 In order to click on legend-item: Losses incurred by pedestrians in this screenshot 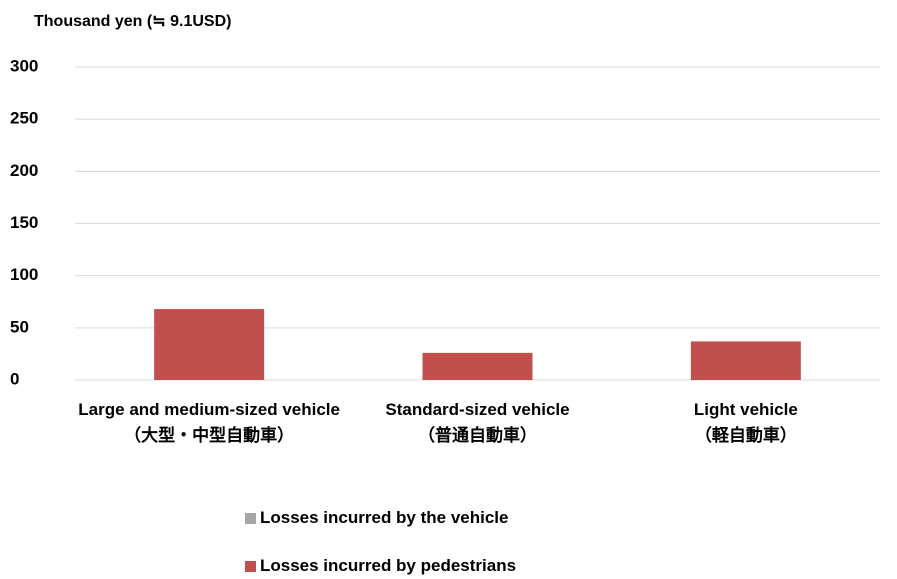, I will do `click(380, 566)`.